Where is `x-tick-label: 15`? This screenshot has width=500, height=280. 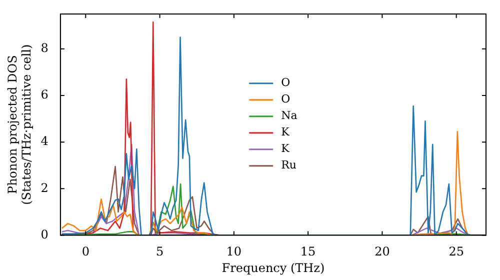
x-tick-label: 15 is located at coordinates (308, 251).